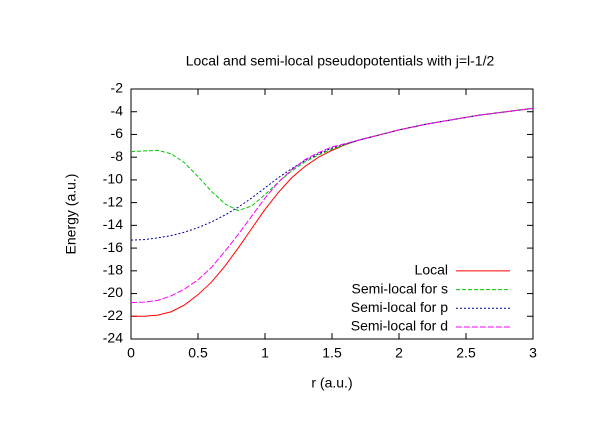 This screenshot has height=428, width=612. Describe the element at coordinates (265, 353) in the screenshot. I see `x-tick-label: 1` at that location.